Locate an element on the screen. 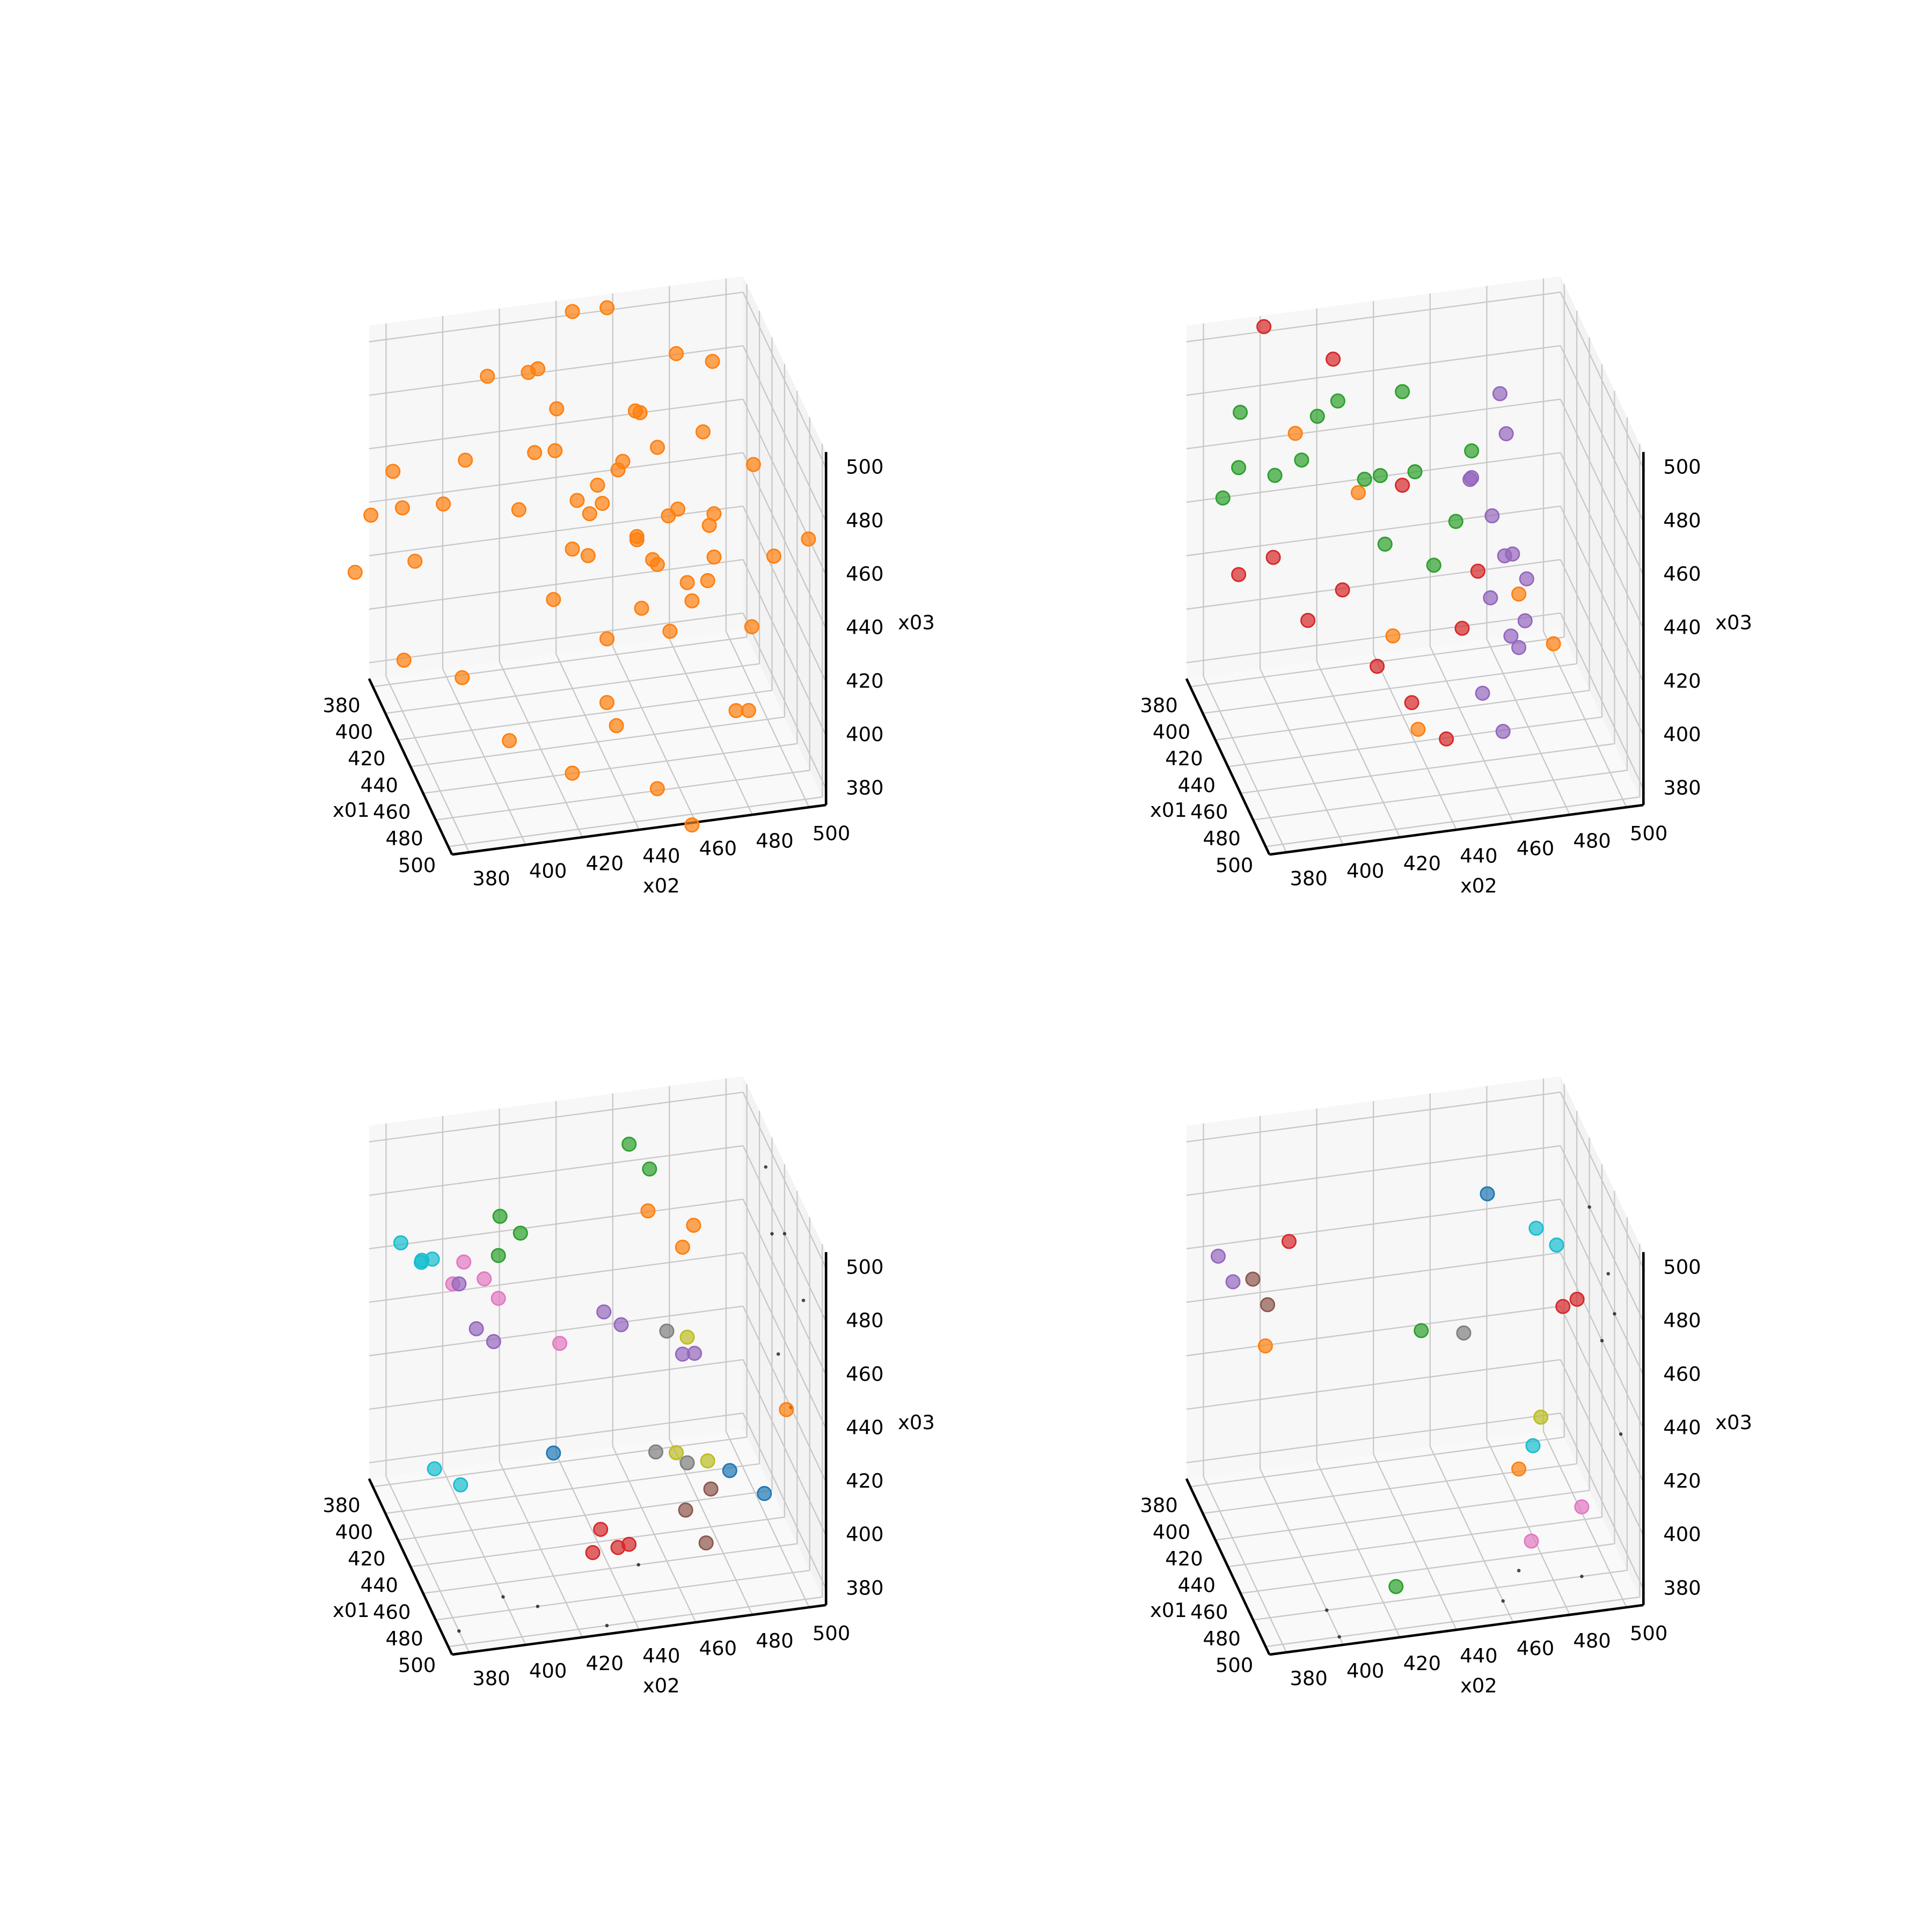 The width and height of the screenshot is (1932, 1932). y-tick-label: 420 is located at coordinates (1422, 863).